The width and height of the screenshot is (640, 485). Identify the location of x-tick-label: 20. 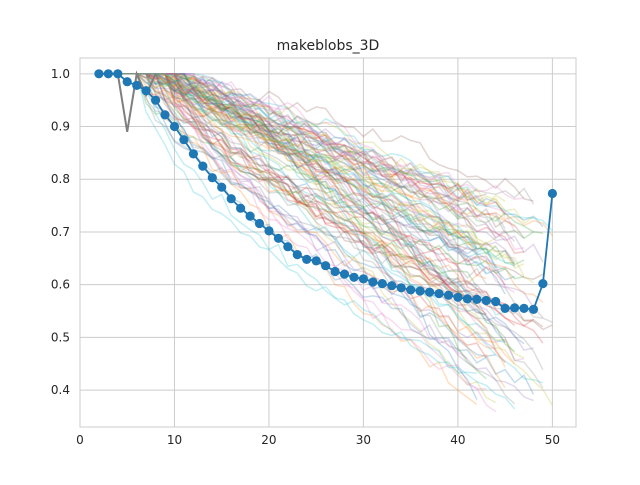
(268, 440).